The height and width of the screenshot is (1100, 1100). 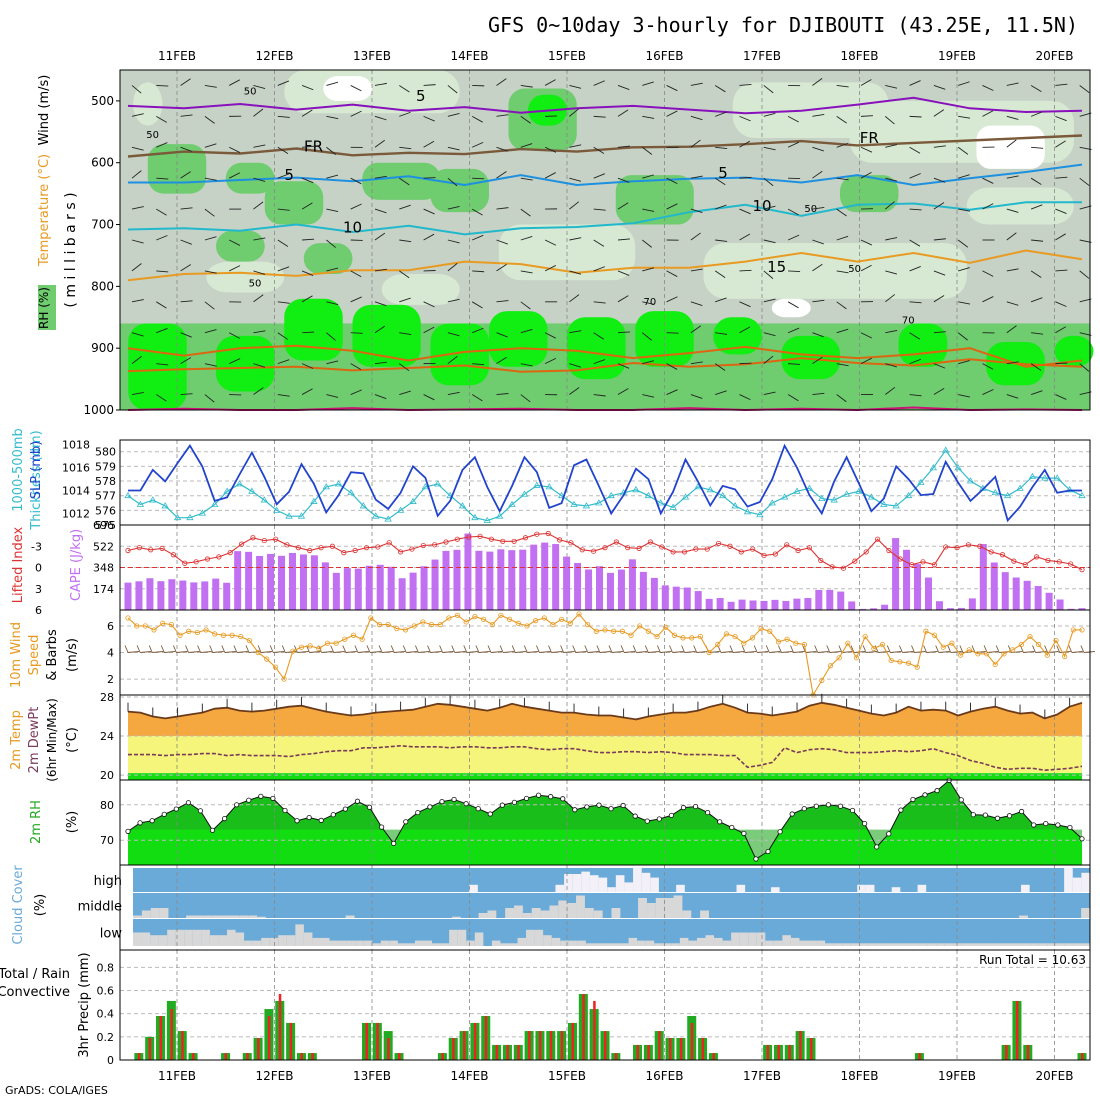 I want to click on rh-shade-bright, so click(x=459, y=354).